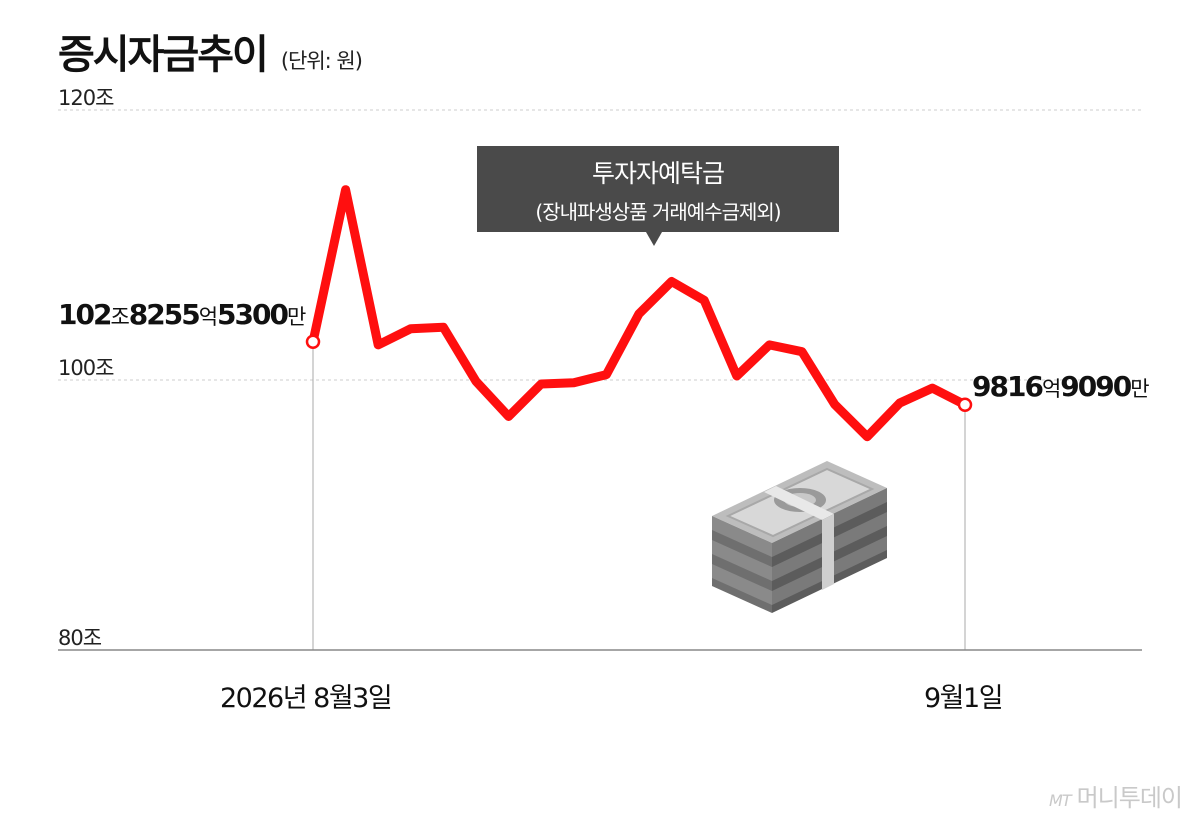  I want to click on start-value-num1: 102, so click(85, 314).